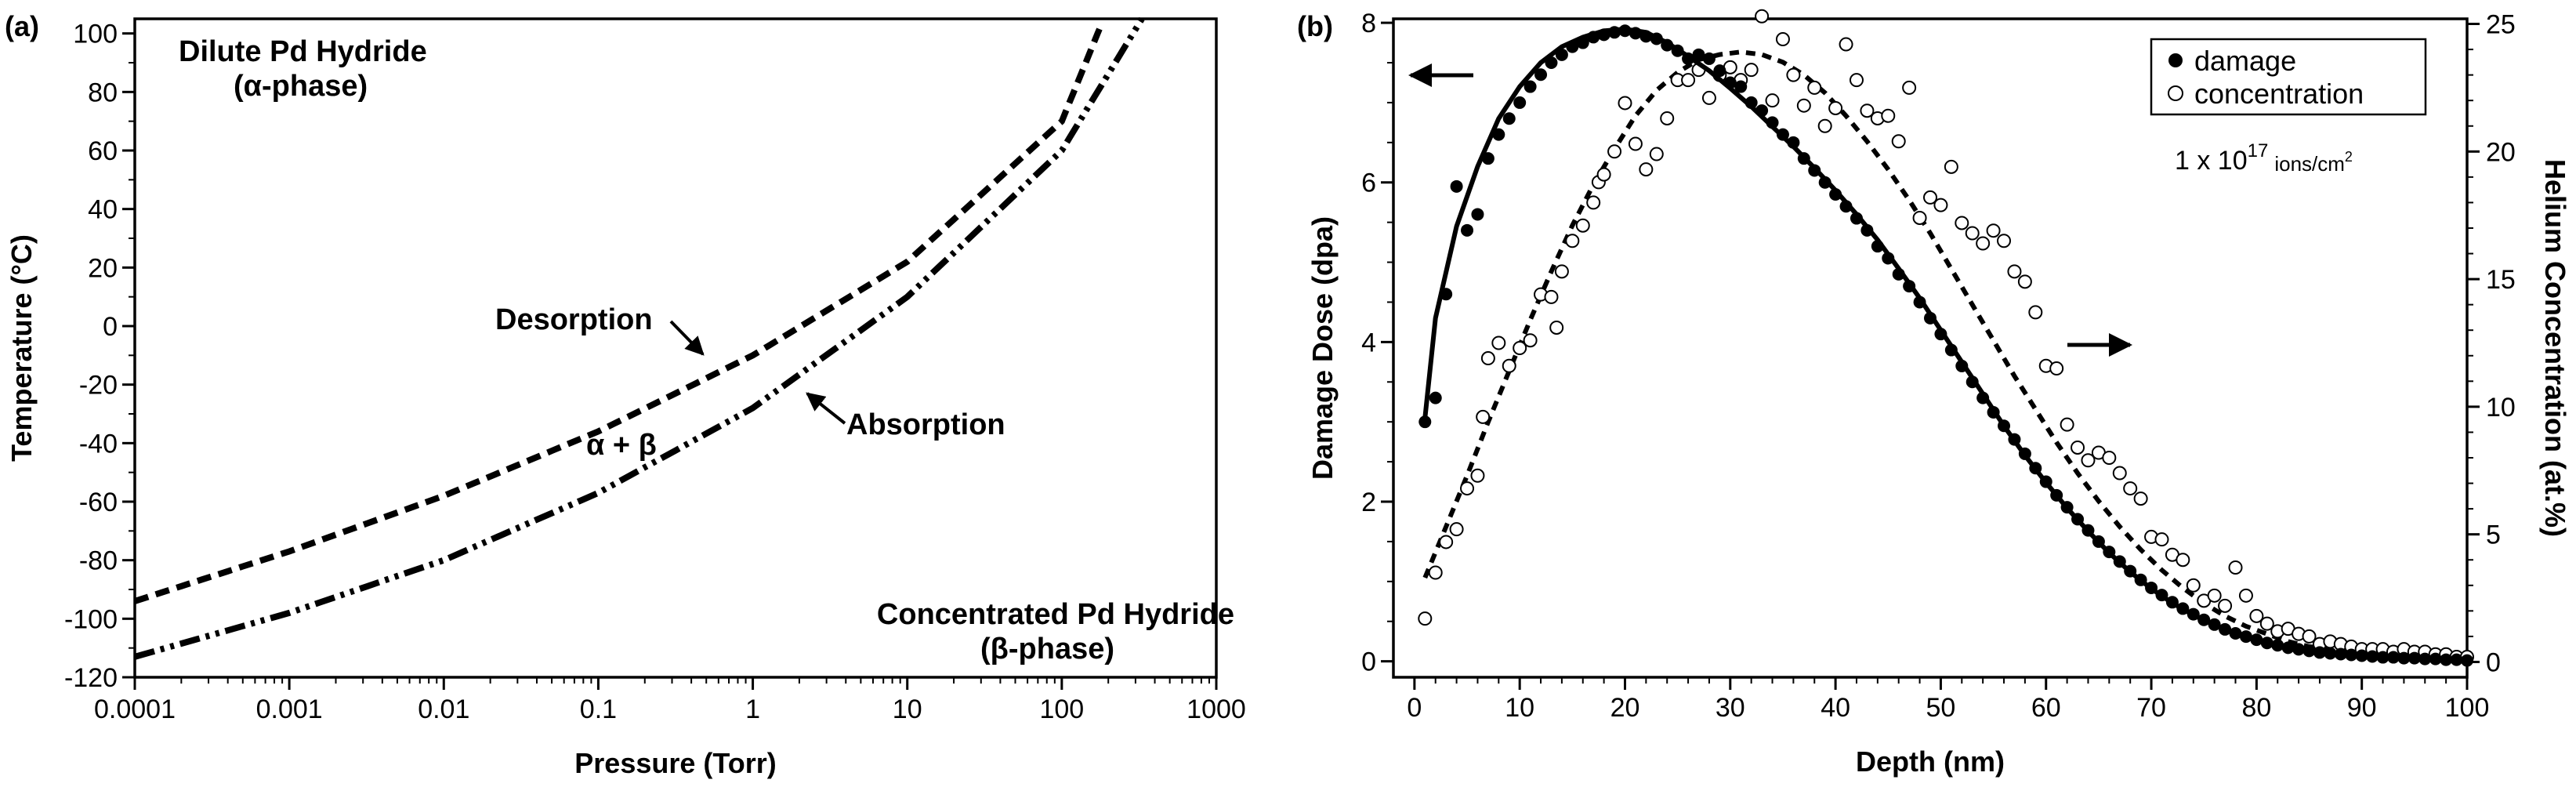  What do you see at coordinates (2501, 408) in the screenshot?
I see `b-y2-tick-label: 10` at bounding box center [2501, 408].